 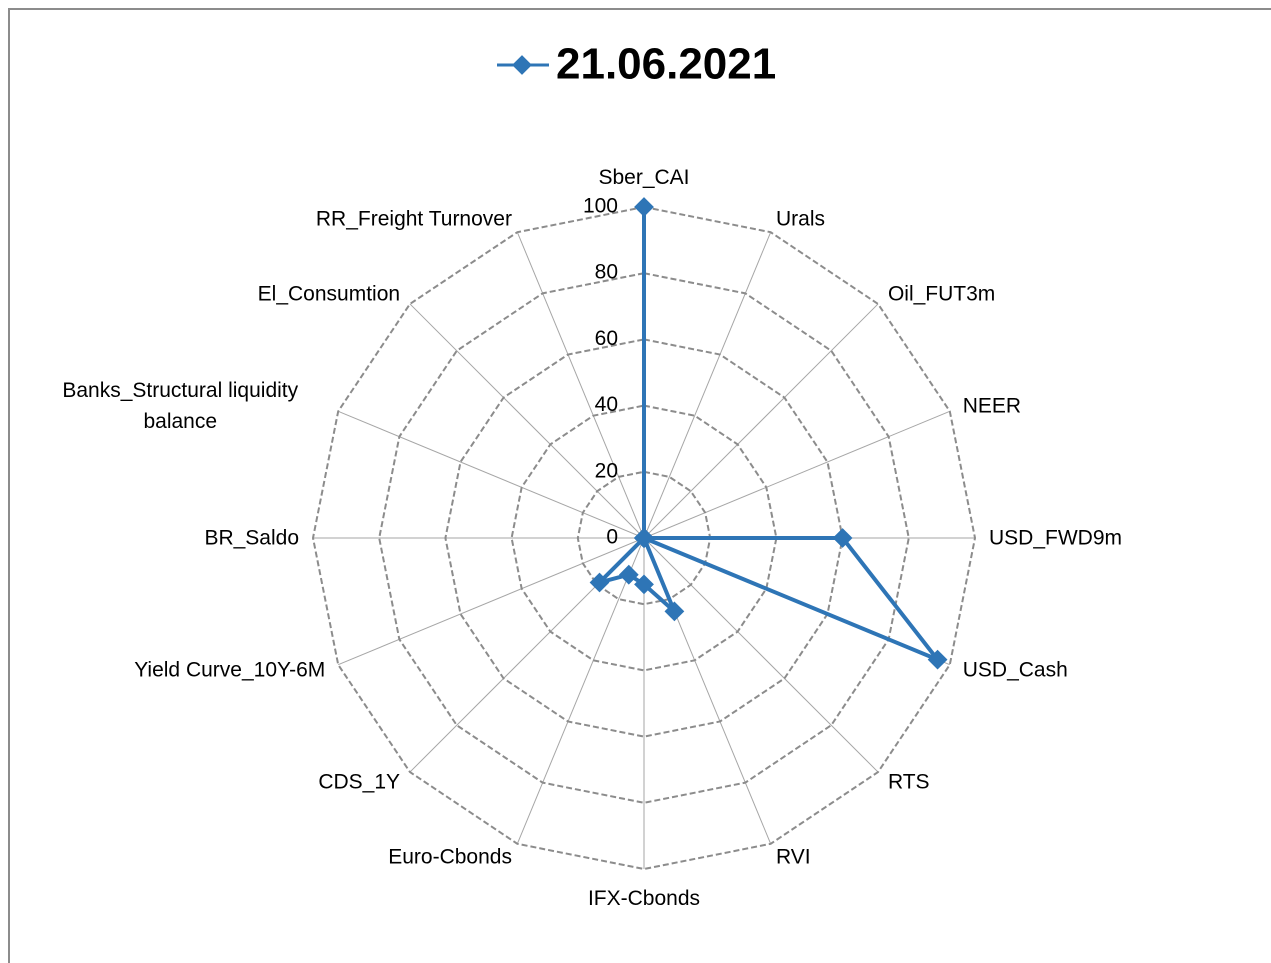 I want to click on category-label: BR_Saldo, so click(x=251, y=538).